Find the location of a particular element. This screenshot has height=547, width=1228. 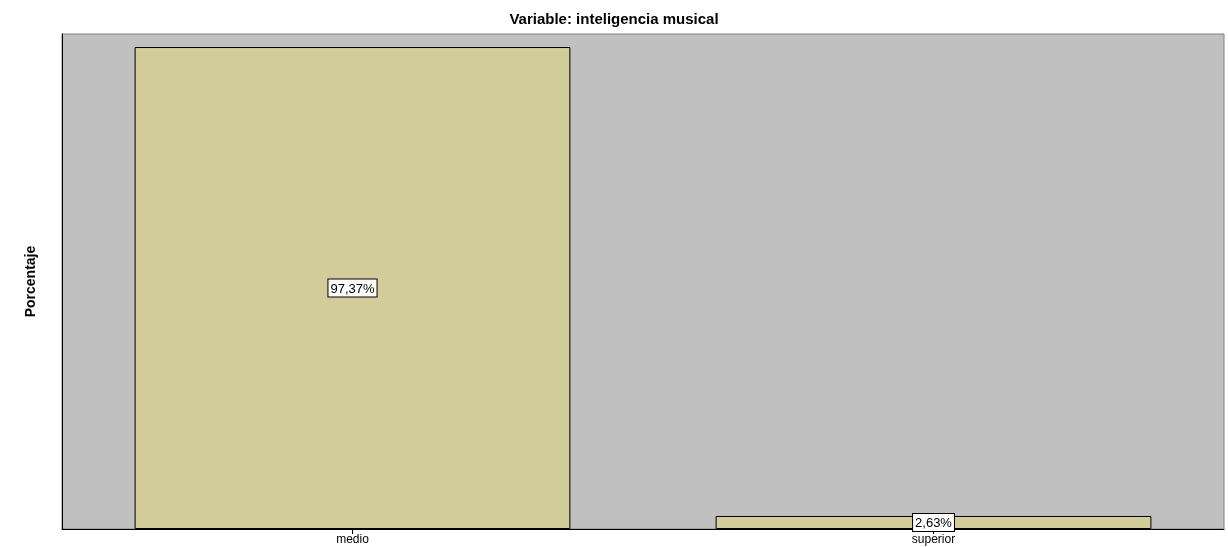

data-label: 97,37% is located at coordinates (352, 288).